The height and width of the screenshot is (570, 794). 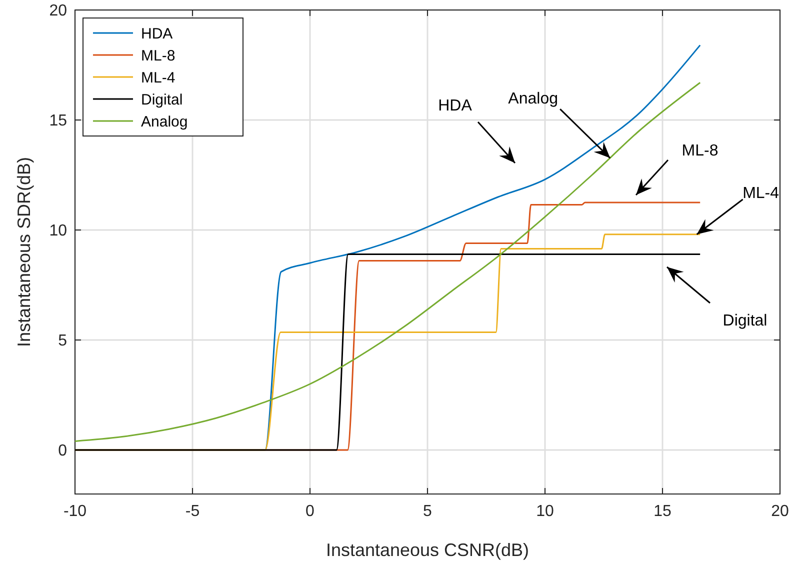 I want to click on legend-label: ML-4, so click(x=158, y=77).